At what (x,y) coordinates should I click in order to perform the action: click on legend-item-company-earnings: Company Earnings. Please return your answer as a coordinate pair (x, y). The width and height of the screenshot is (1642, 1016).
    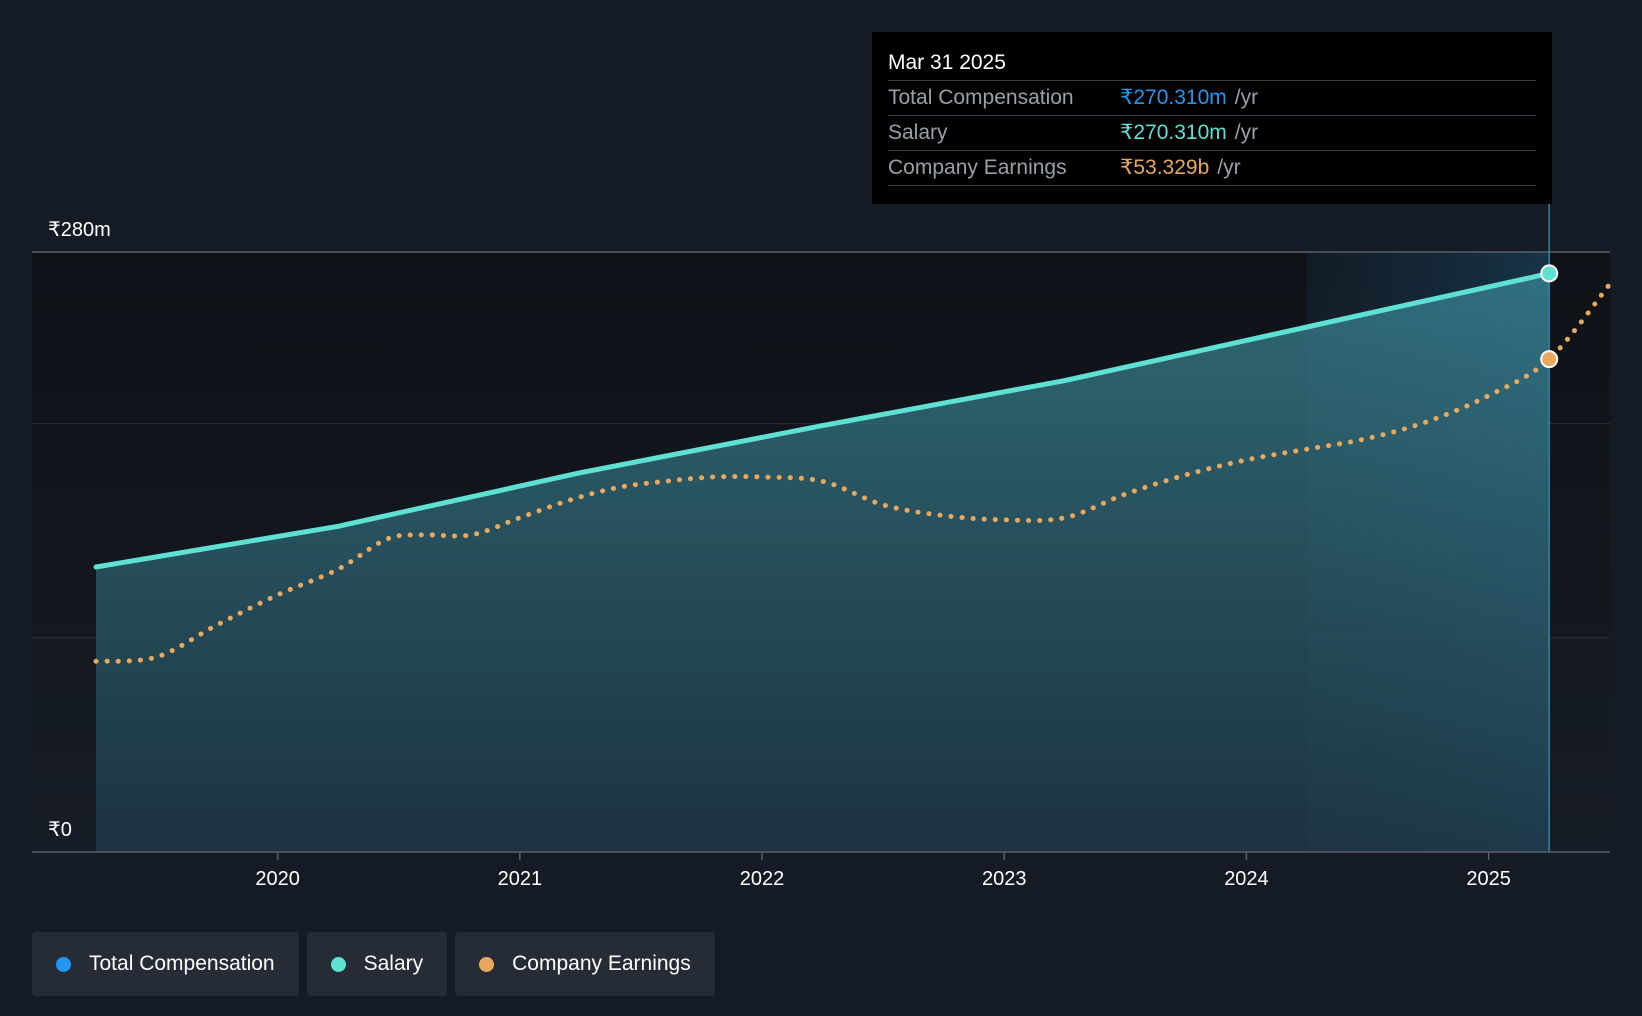
    Looking at the image, I should click on (585, 964).